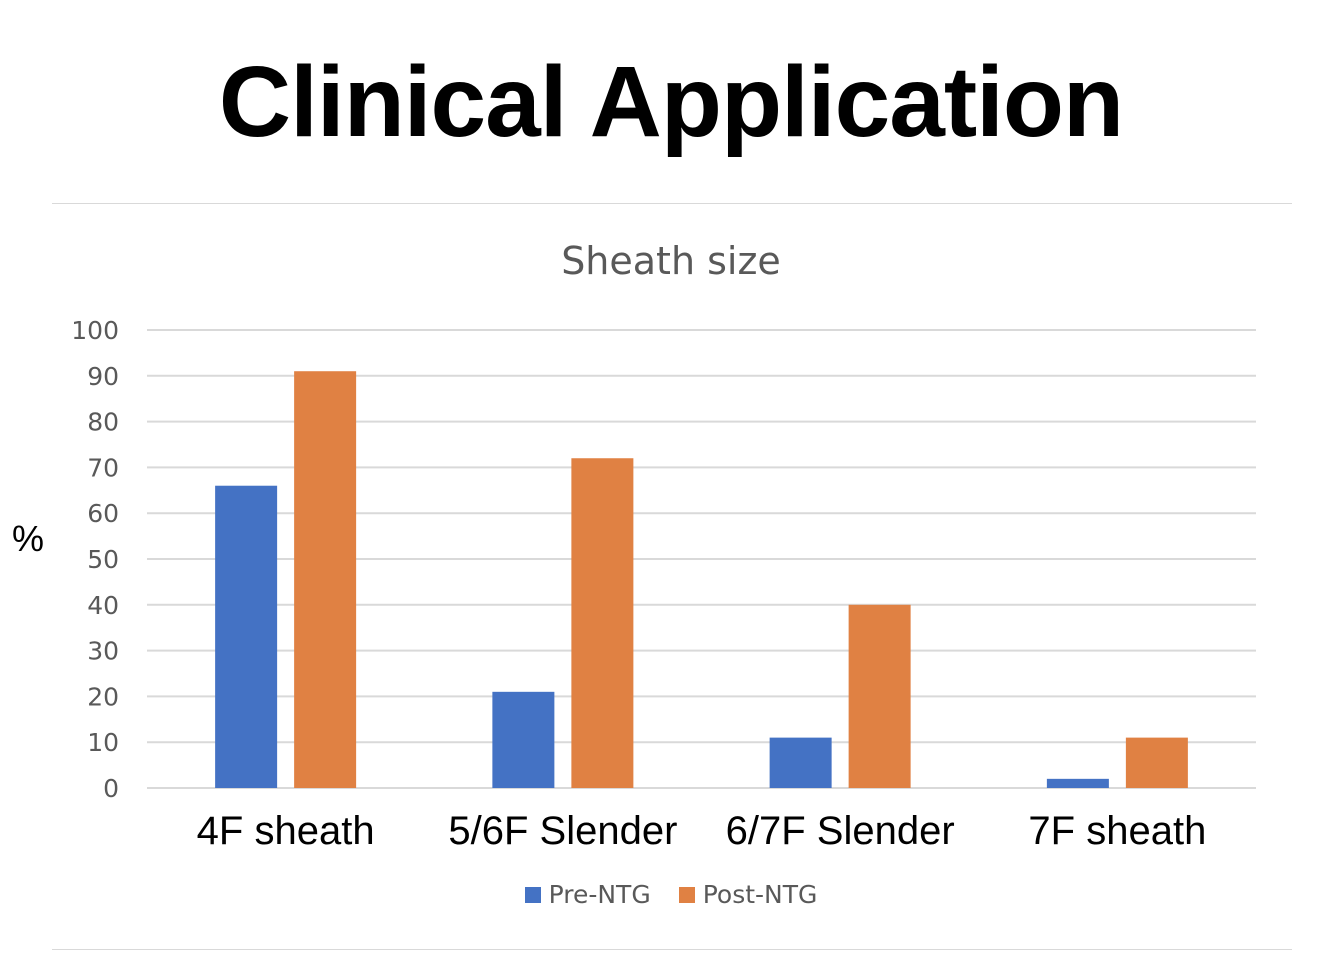 The width and height of the screenshot is (1342, 954). I want to click on y-tick-label: 10, so click(103, 742).